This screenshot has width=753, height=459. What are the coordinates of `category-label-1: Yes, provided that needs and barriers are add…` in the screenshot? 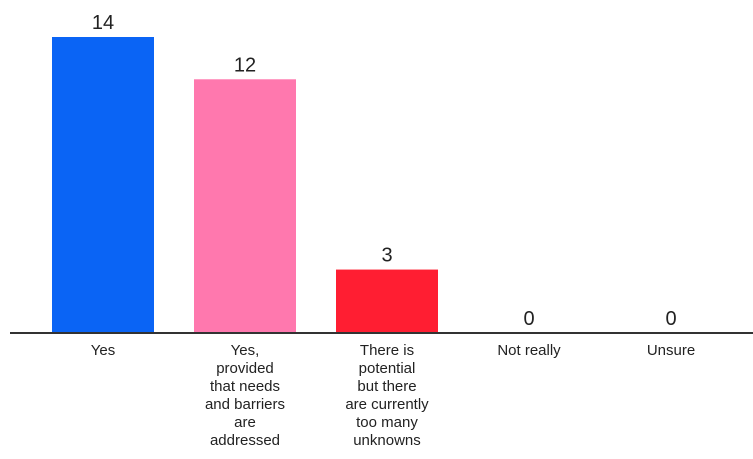 It's located at (245, 395).